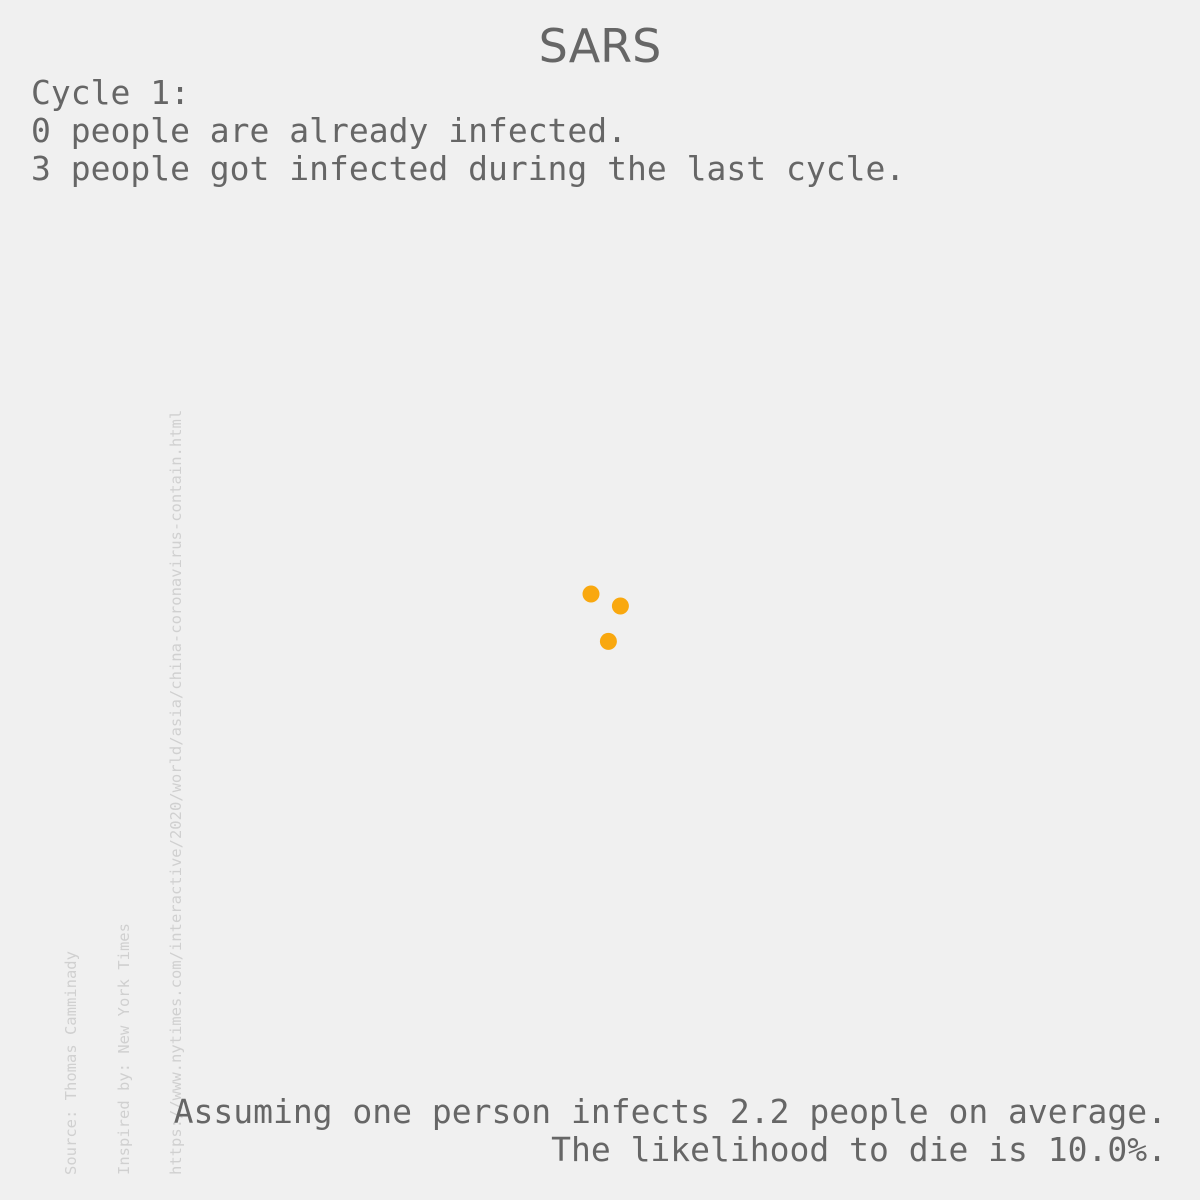 This screenshot has height=1200, width=1200. What do you see at coordinates (123, 1049) in the screenshot?
I see `source-inspiration: Inspired by: New York Times` at bounding box center [123, 1049].